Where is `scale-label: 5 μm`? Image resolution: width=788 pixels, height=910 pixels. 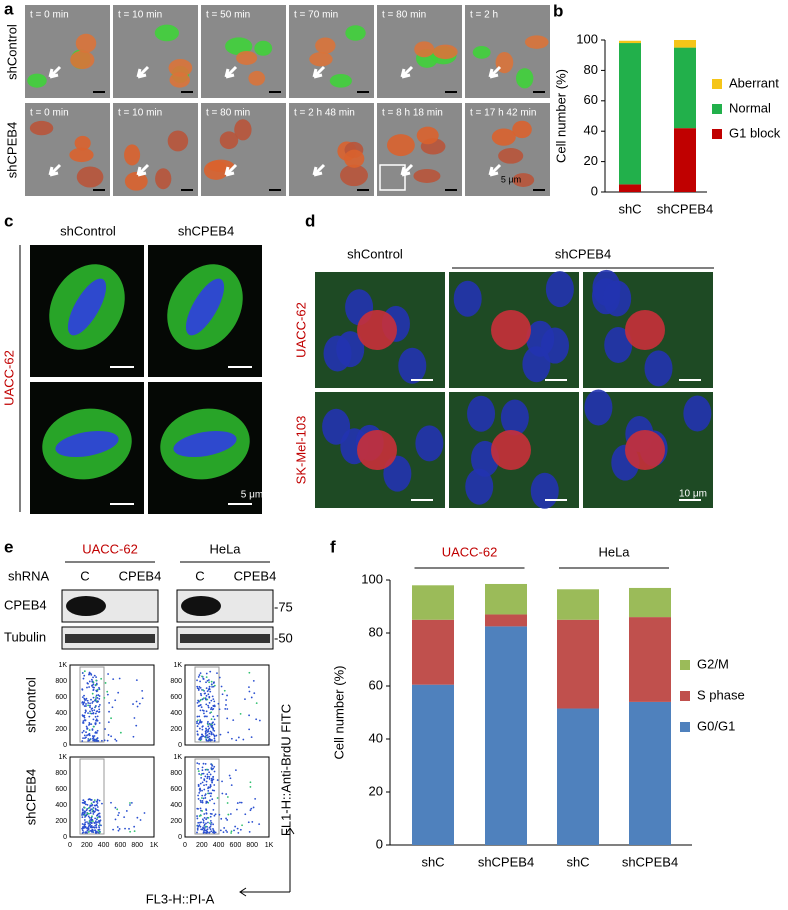
scale-label: 5 μm is located at coordinates (511, 179).